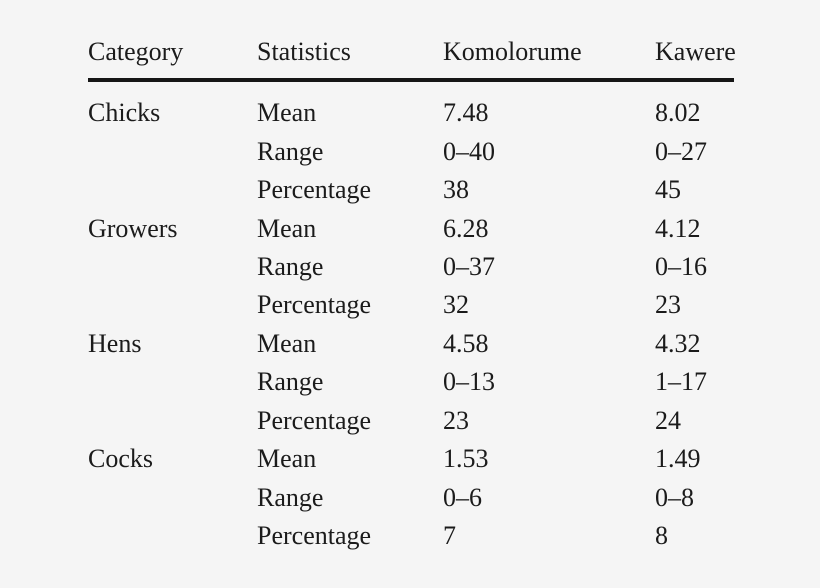  Describe the element at coordinates (411, 497) in the screenshot. I see `table-row: Range 0–6 0–8` at that location.